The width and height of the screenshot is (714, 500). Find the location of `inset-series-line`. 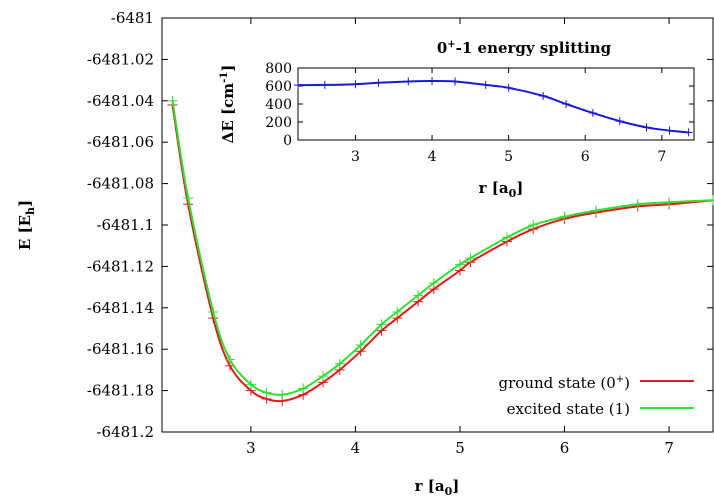

inset-series-line is located at coordinates (493, 106).